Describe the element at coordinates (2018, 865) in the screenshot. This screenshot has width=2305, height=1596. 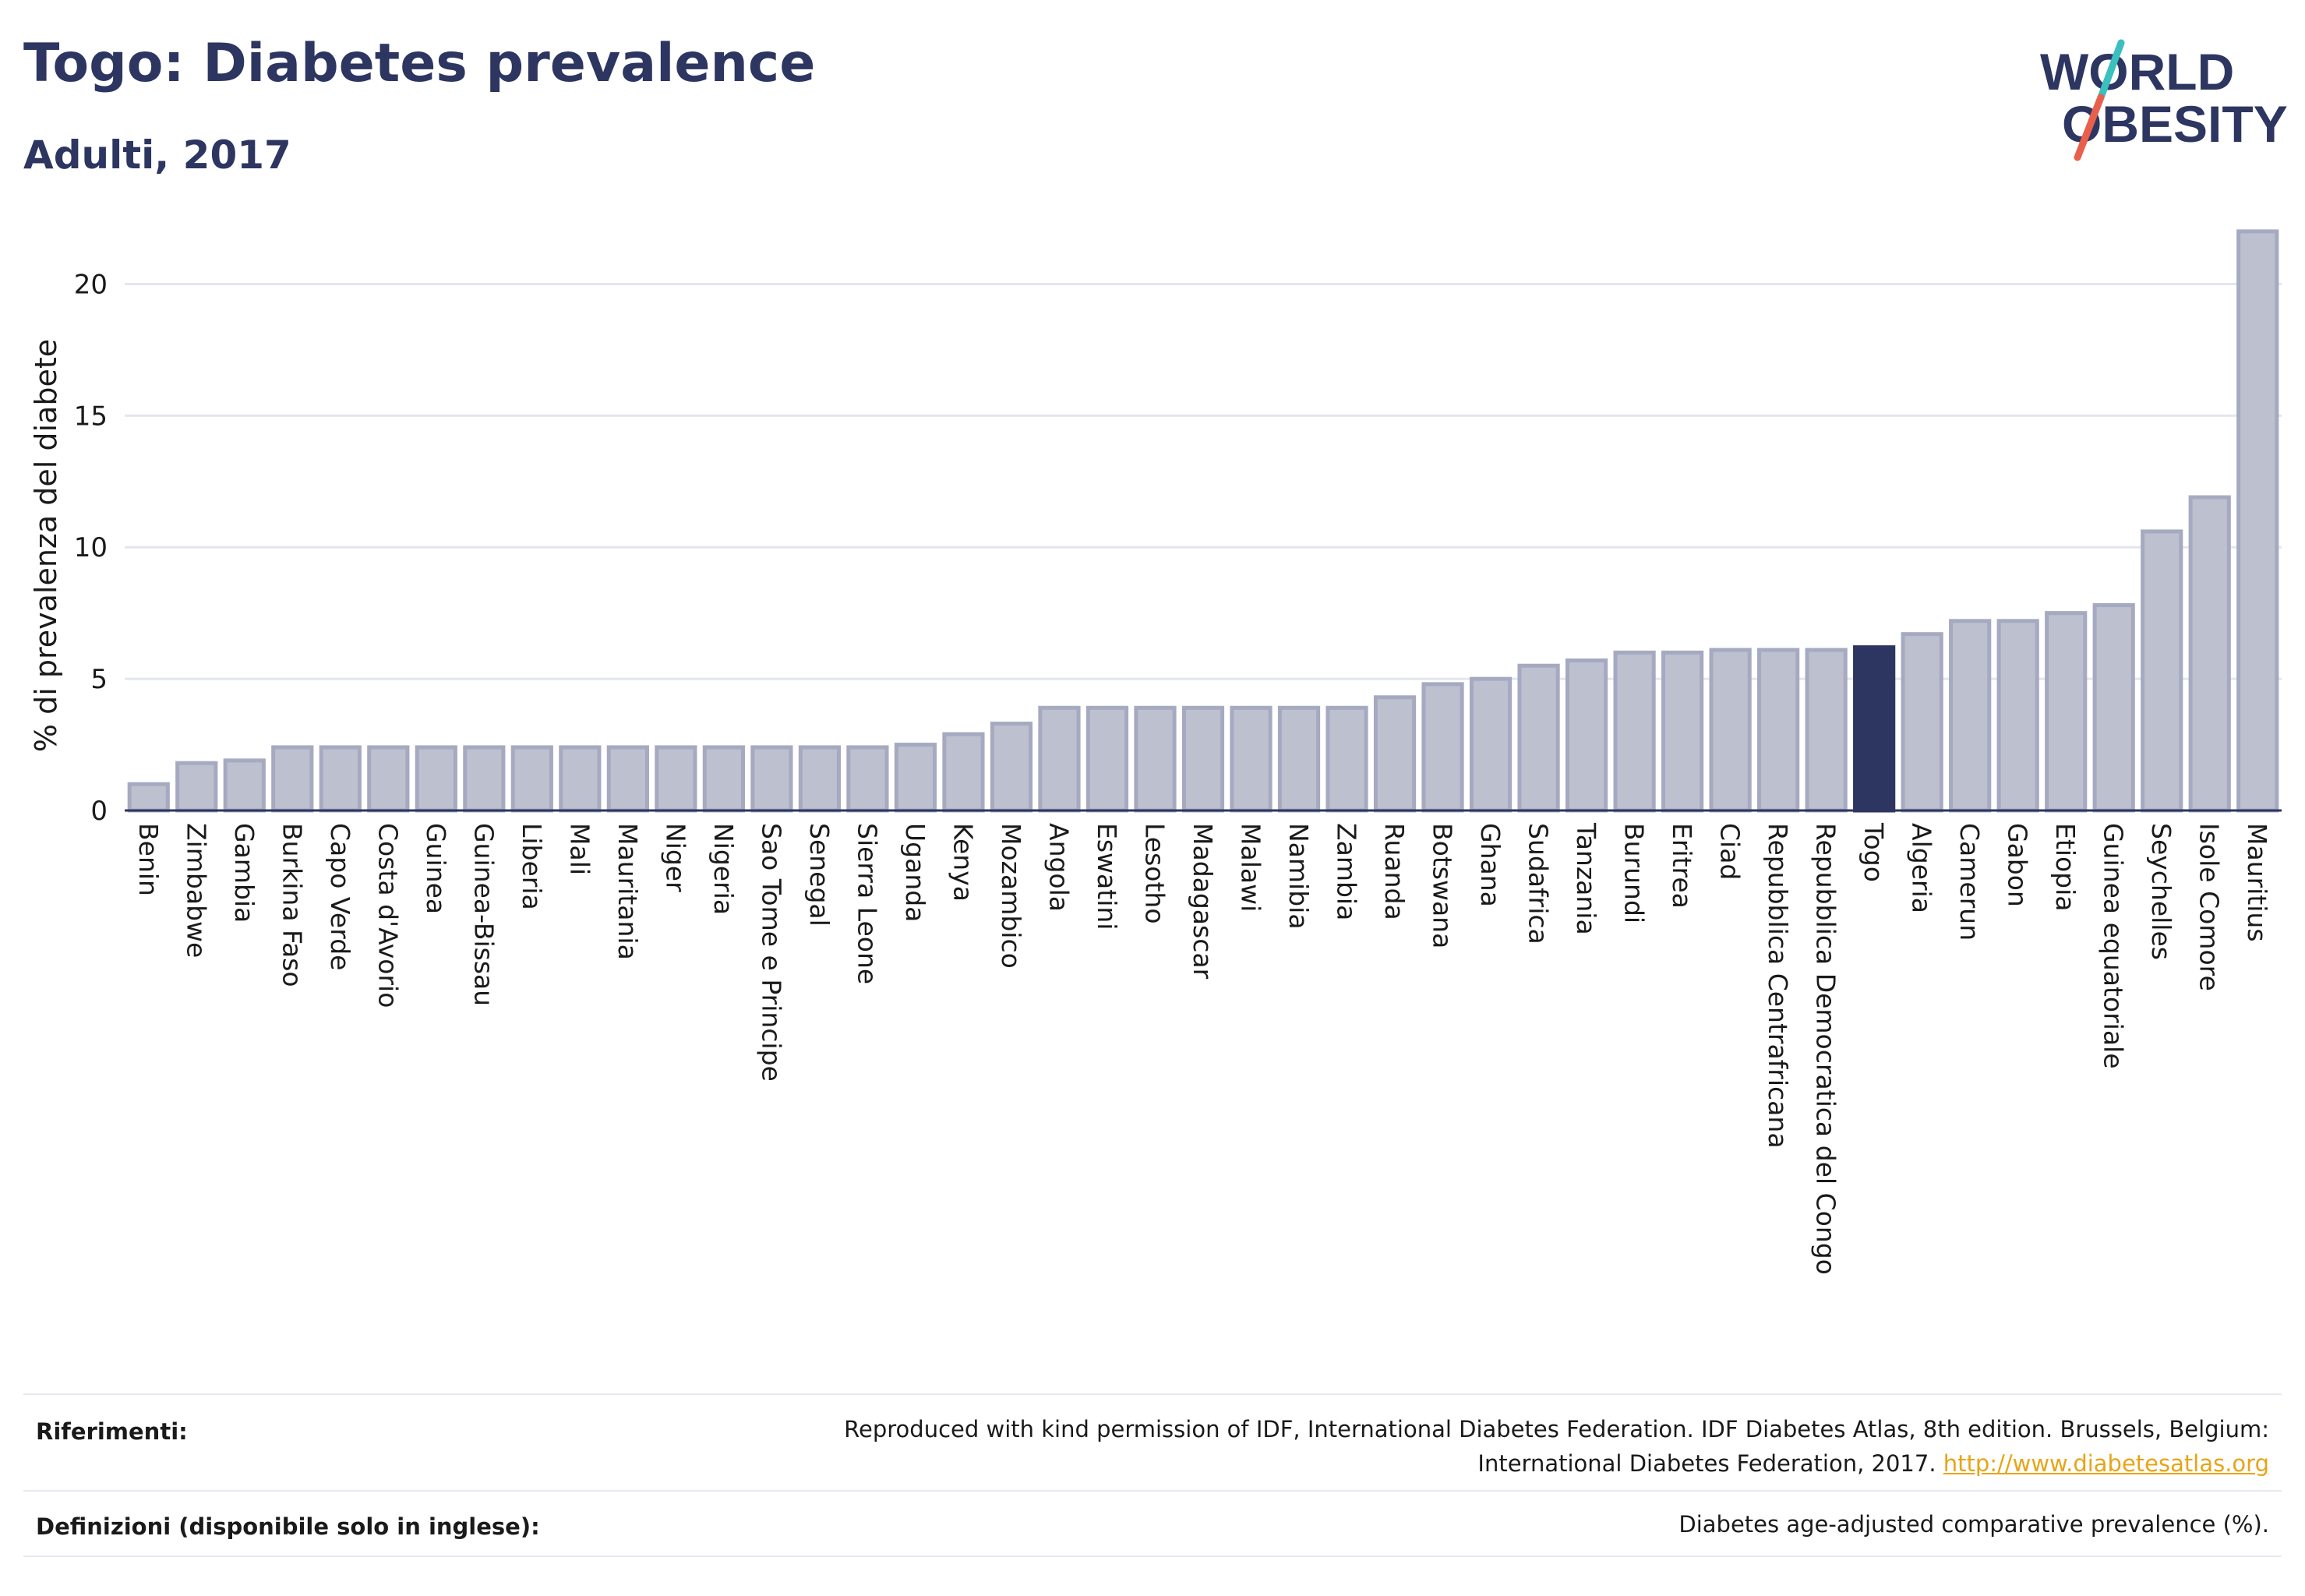
I see `x-tick-label: Gabon` at that location.